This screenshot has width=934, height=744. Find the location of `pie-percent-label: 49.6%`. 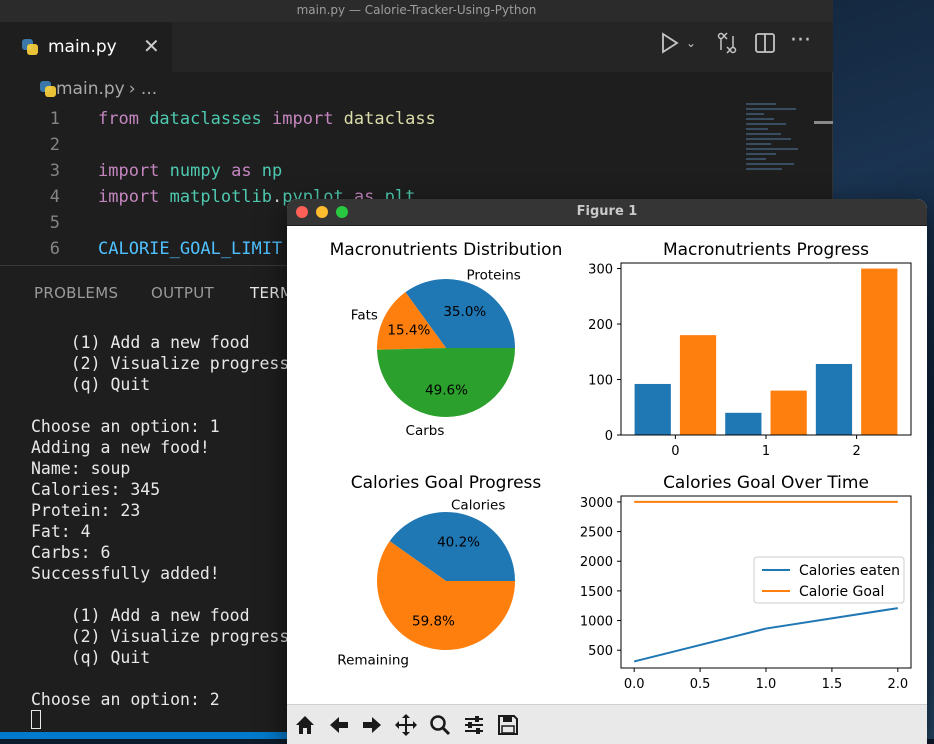

pie-percent-label: 49.6% is located at coordinates (446, 390).